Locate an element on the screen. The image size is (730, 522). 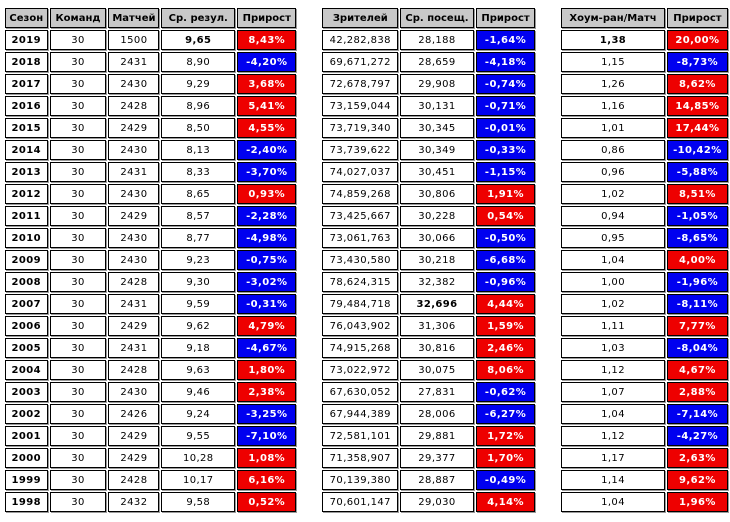
growth-cell: 2,46% is located at coordinates (505, 348).